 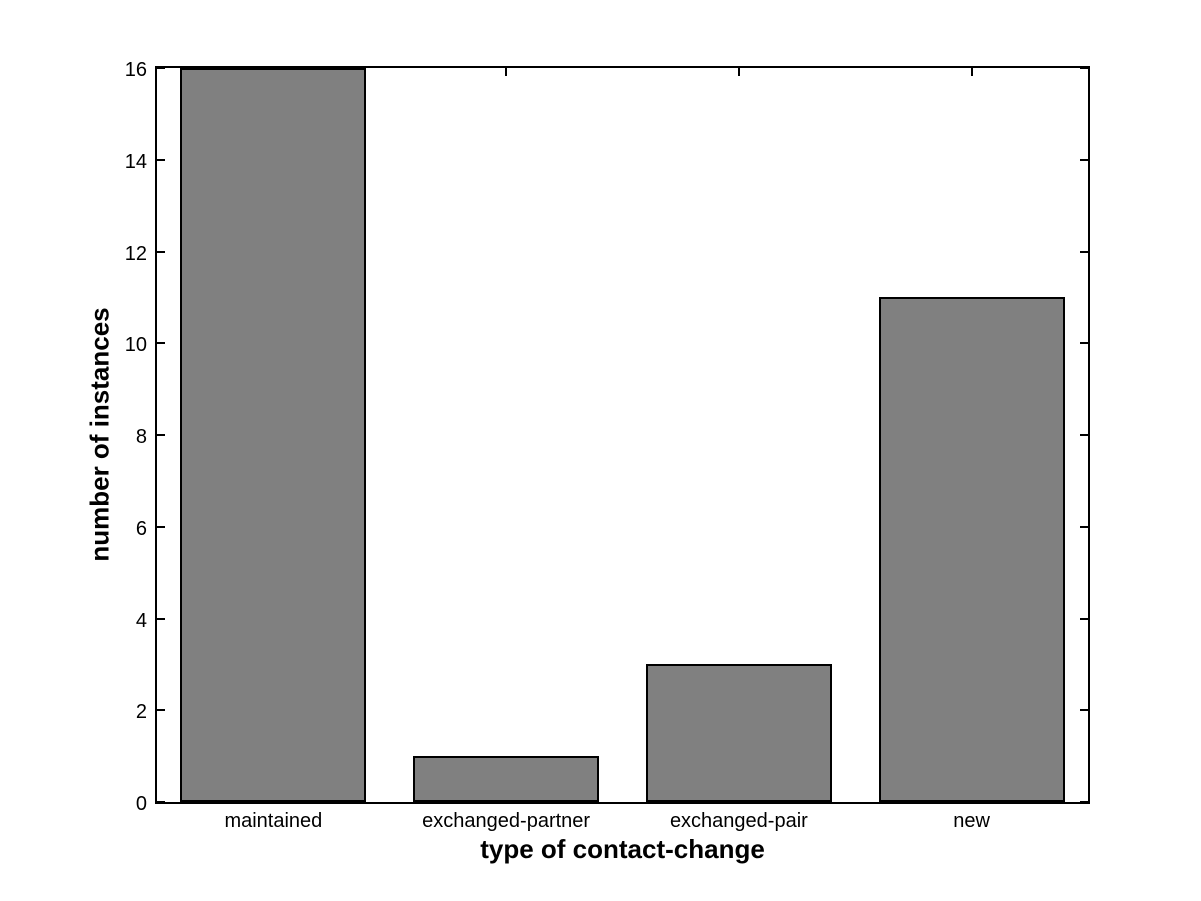 I want to click on x-tick-label: exchanged-pair, so click(x=738, y=821).